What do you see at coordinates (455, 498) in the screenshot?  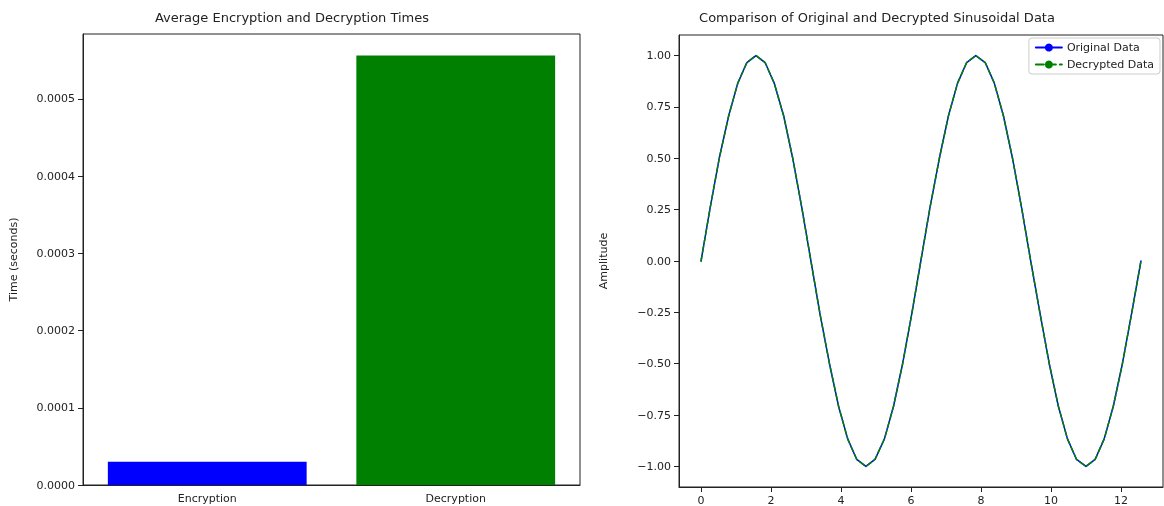 I see `x-tick-label: Decryption` at bounding box center [455, 498].